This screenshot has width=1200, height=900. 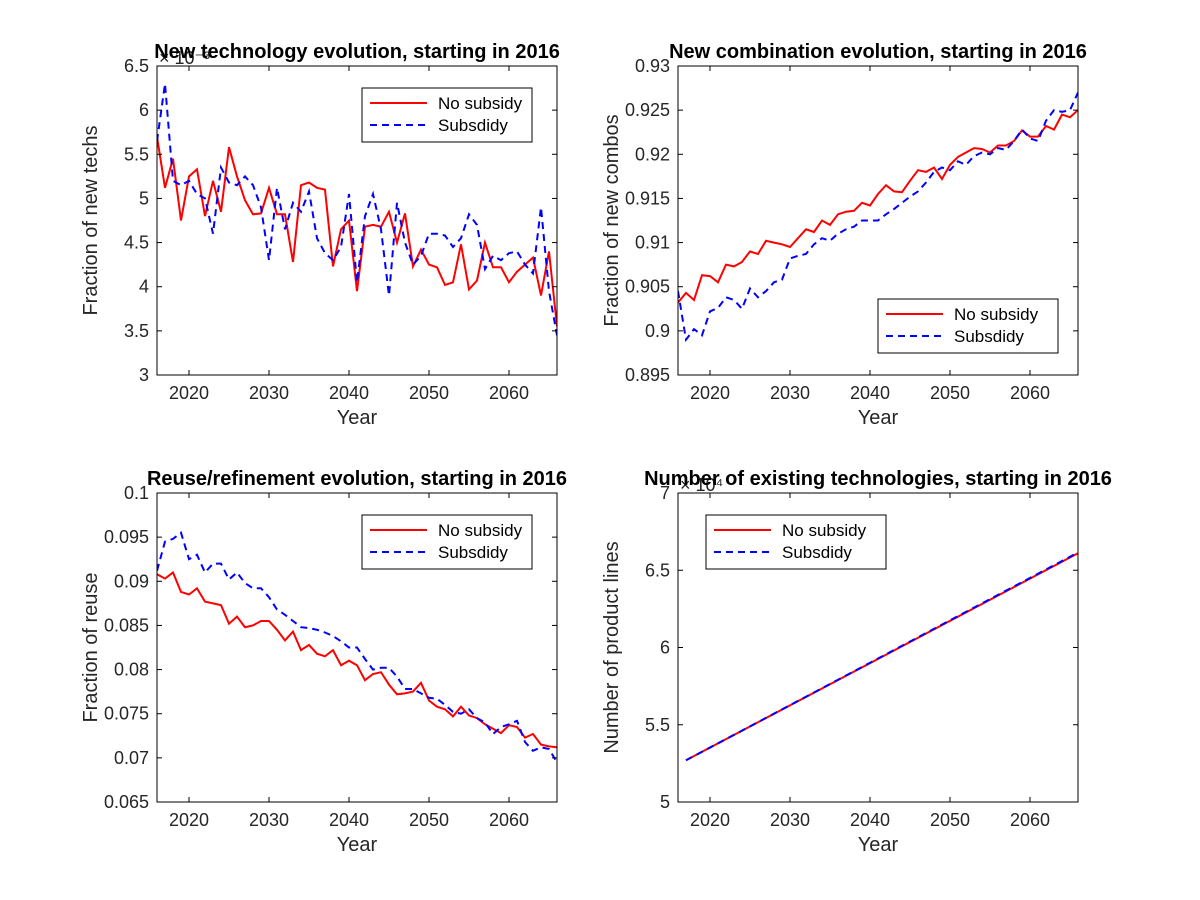 I want to click on y-tick-label: 0.905, so click(x=647, y=287).